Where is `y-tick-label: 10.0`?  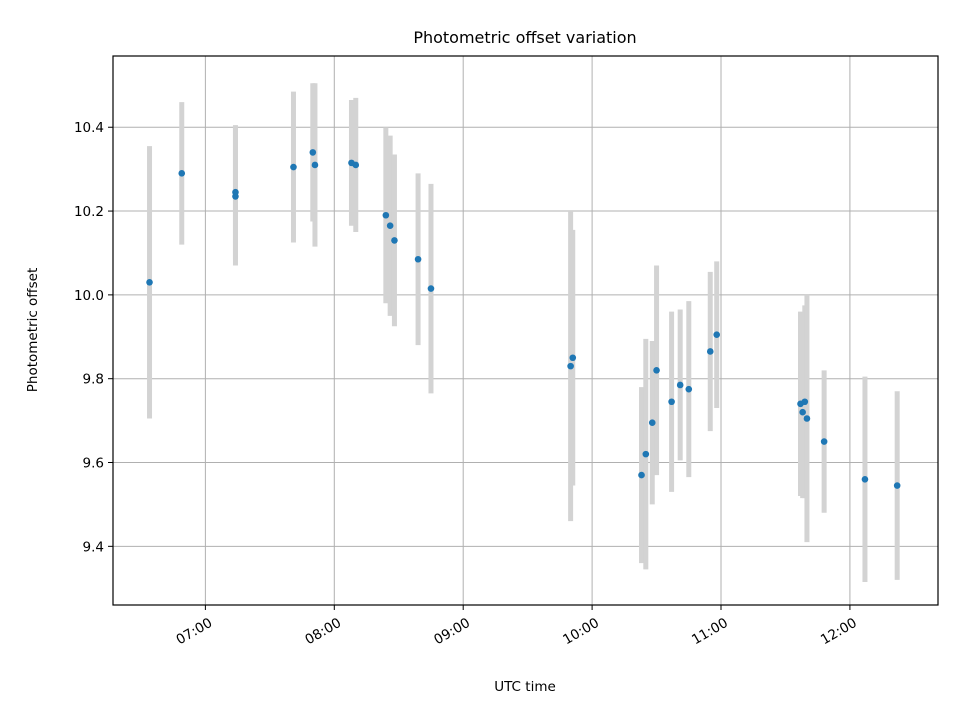
y-tick-label: 10.0 is located at coordinates (89, 296).